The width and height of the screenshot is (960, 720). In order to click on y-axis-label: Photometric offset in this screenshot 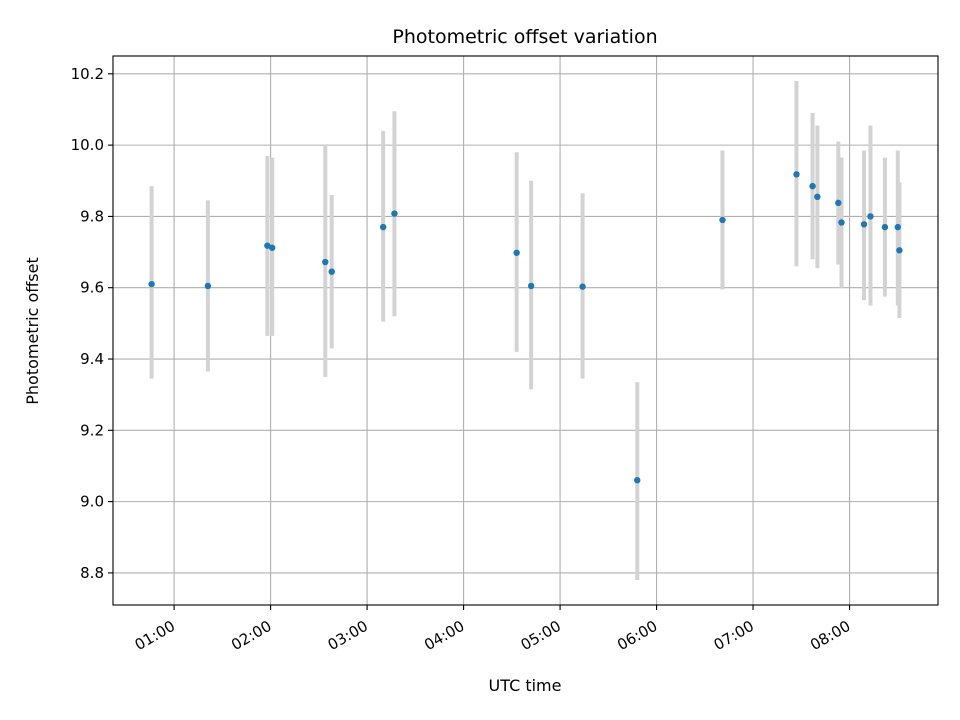, I will do `click(32, 331)`.